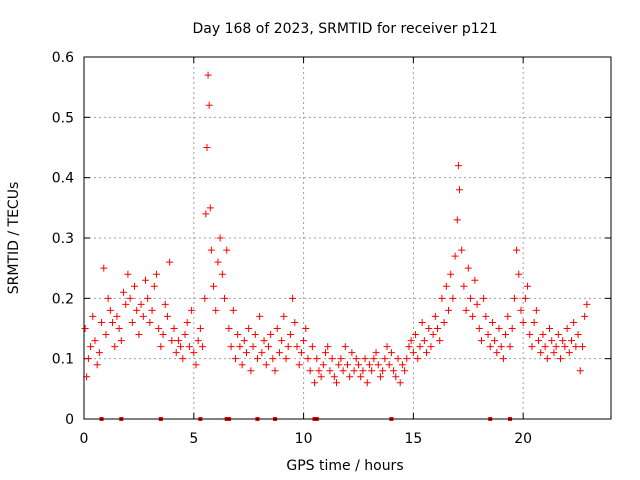  Describe the element at coordinates (63, 58) in the screenshot. I see `y-tick-label: 0.6` at that location.